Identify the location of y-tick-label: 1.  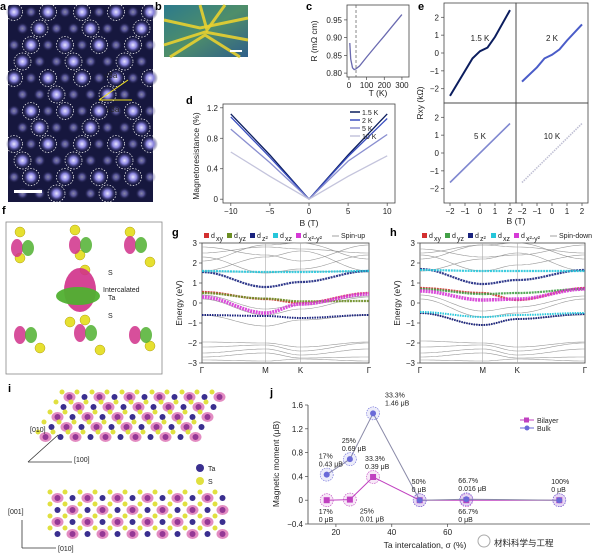
(413, 283).